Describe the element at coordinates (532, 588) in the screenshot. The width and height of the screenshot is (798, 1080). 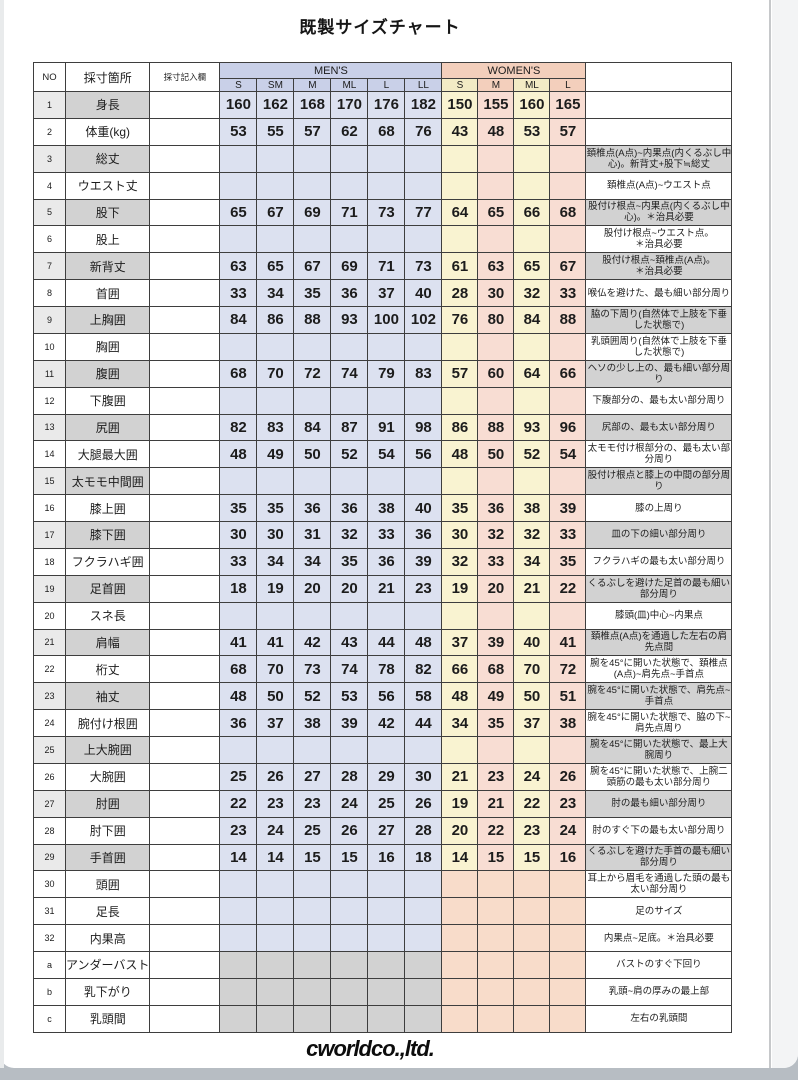
I see `womens-value: 21` at that location.